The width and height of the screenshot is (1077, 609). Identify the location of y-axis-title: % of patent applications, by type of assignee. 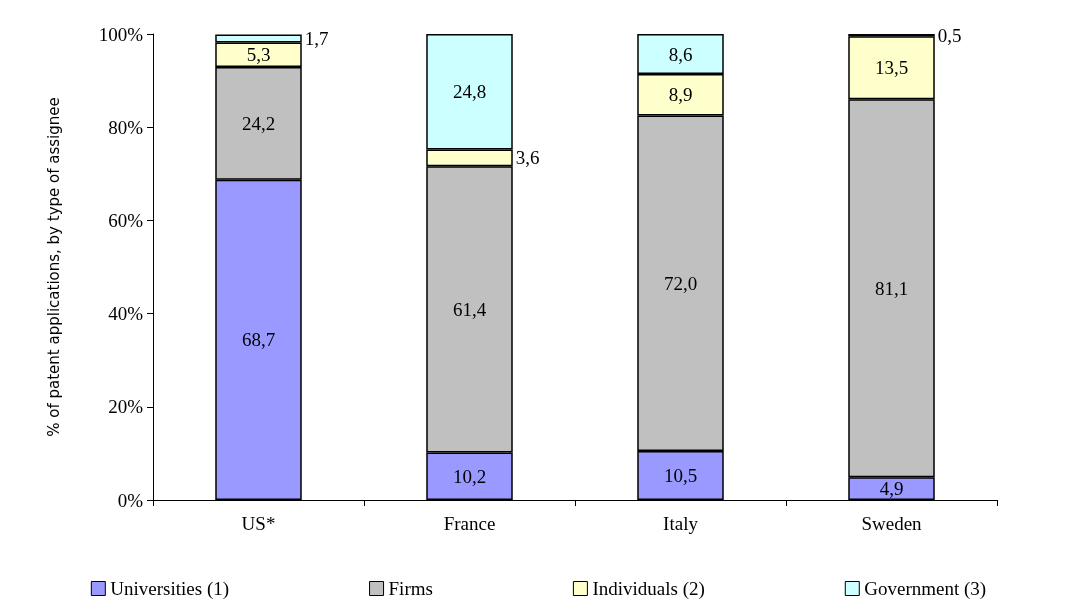
(53, 267).